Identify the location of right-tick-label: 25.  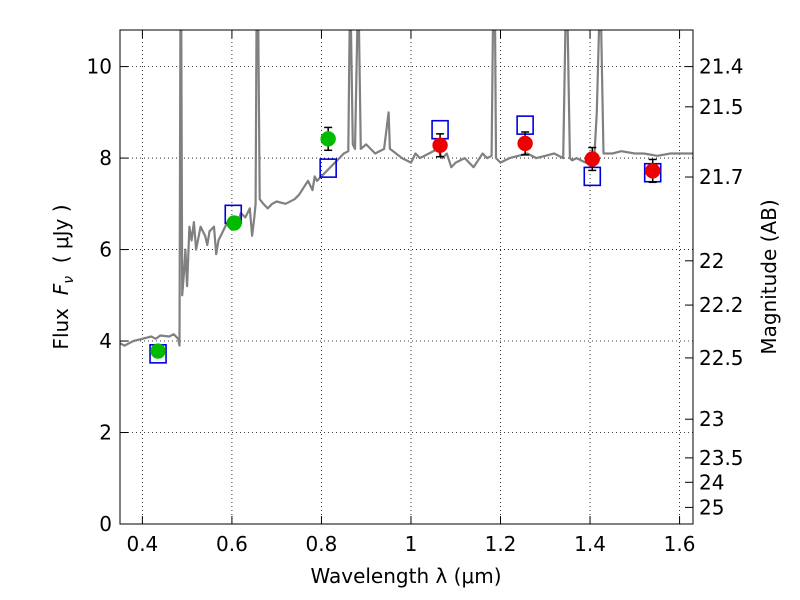
(711, 507).